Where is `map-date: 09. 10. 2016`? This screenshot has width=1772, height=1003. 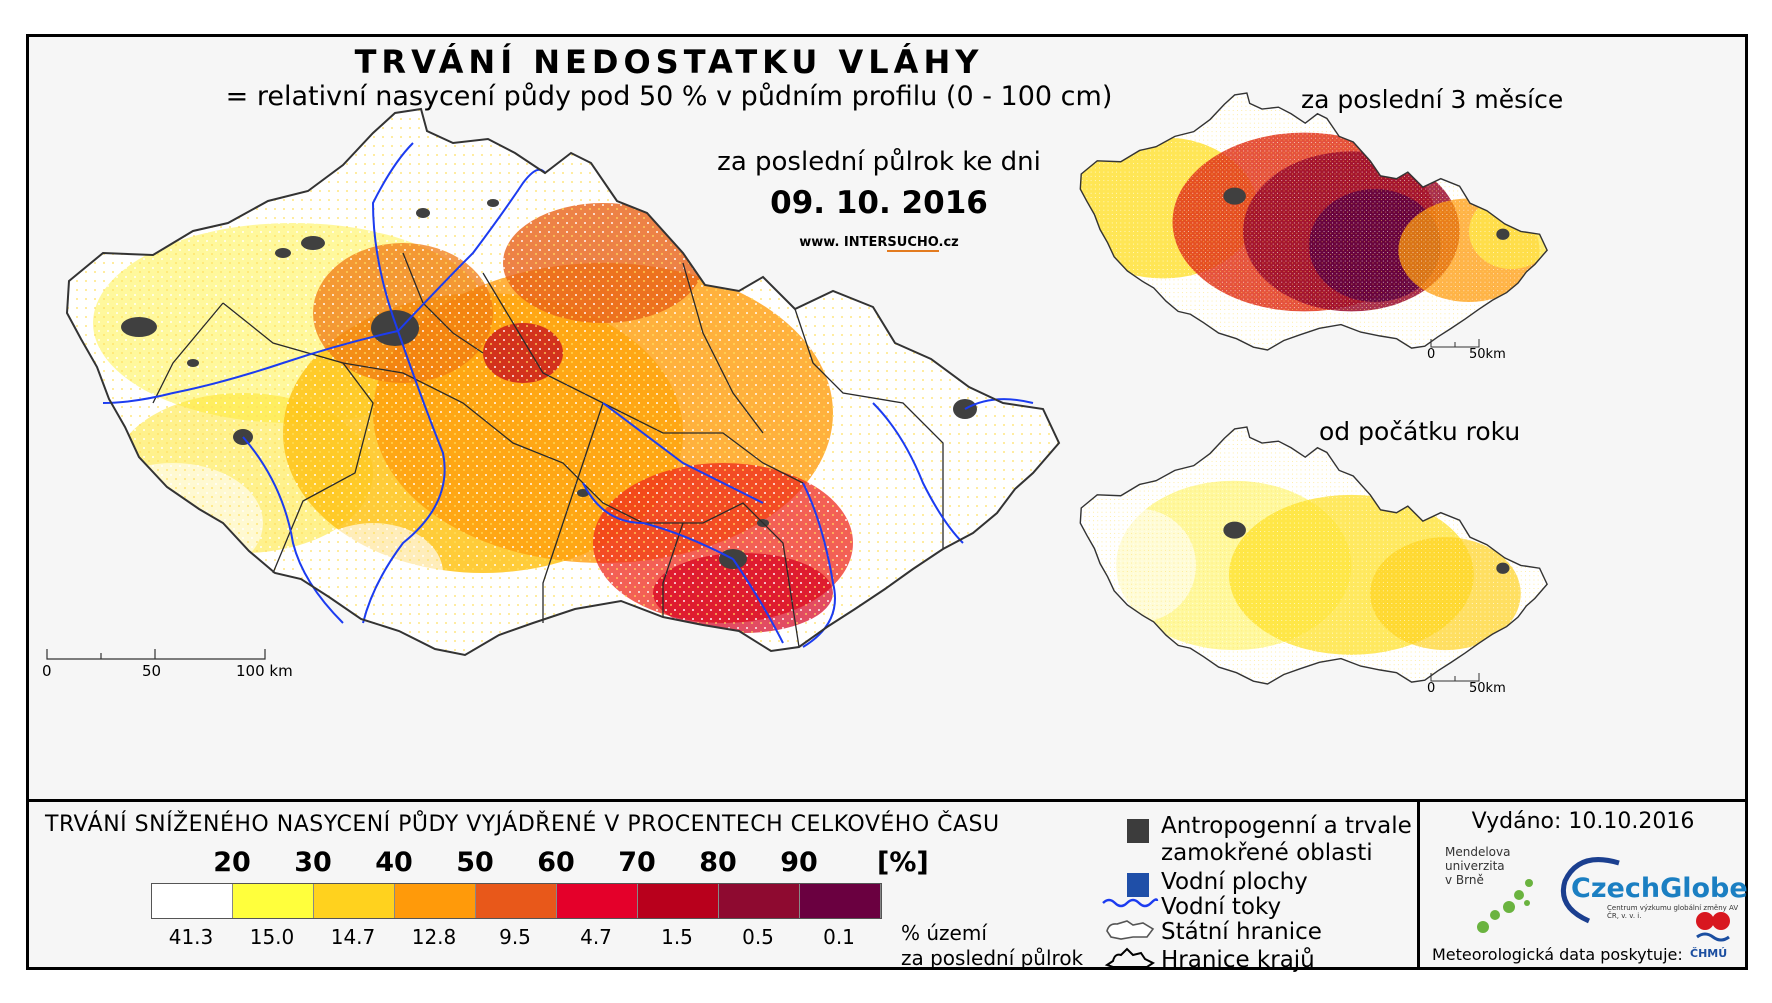
map-date: 09. 10. 2016 is located at coordinates (879, 203).